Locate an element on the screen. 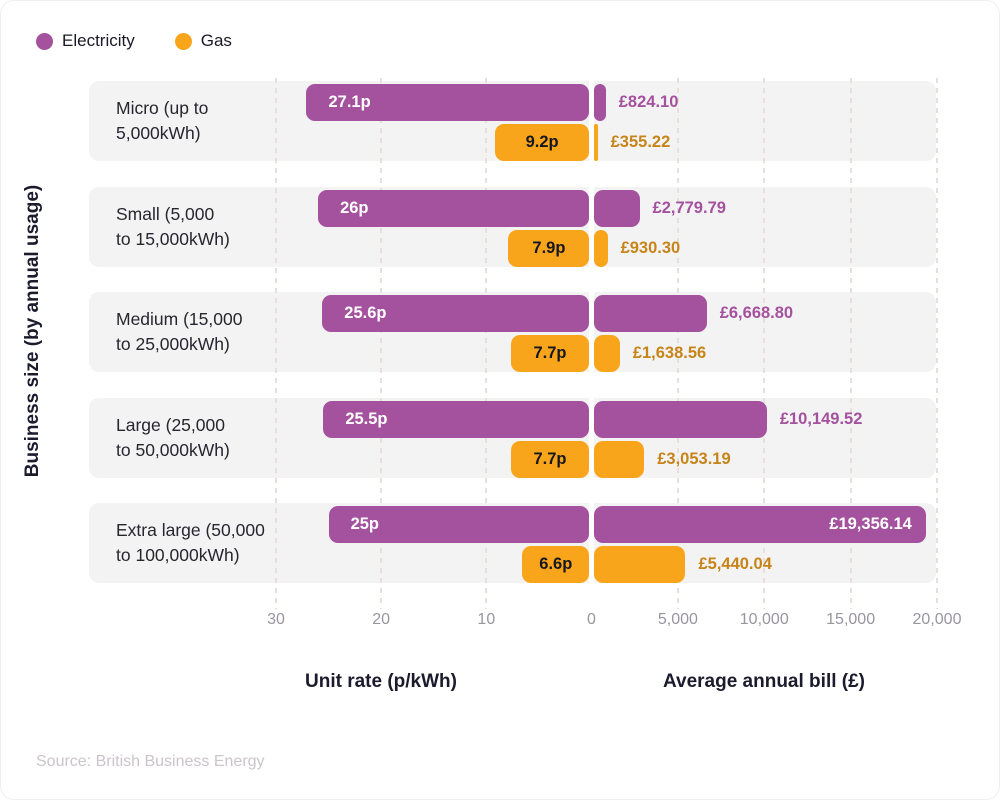 This screenshot has height=800, width=1000. electricity-unit-rate-bar: 25p is located at coordinates (459, 524).